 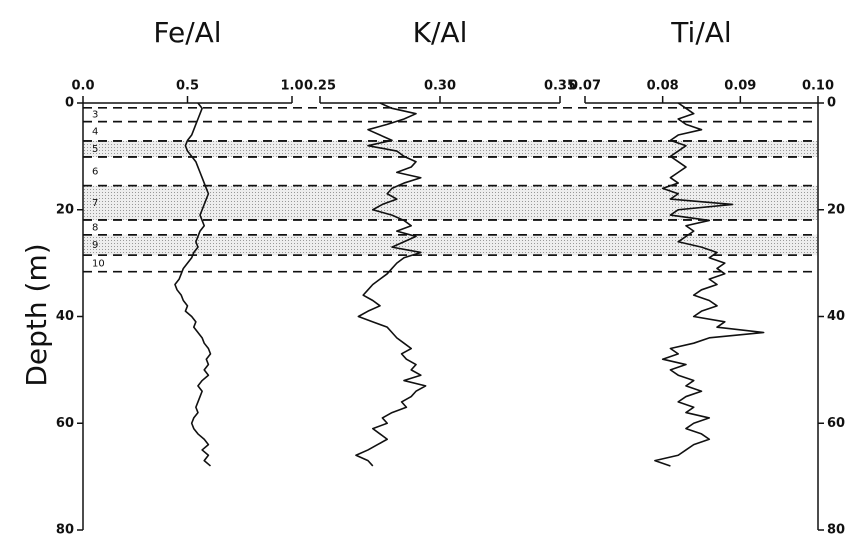 I want to click on y-tick-label-right: 80, so click(x=836, y=530).